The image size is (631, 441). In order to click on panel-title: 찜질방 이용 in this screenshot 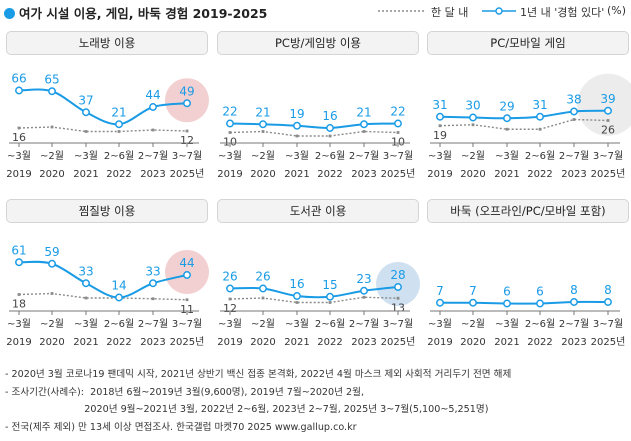, I will do `click(107, 211)`.